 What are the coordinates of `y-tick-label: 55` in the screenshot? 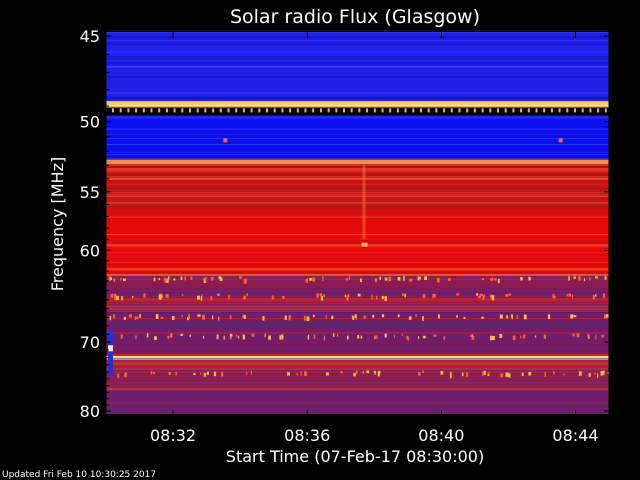 It's located at (90, 192).